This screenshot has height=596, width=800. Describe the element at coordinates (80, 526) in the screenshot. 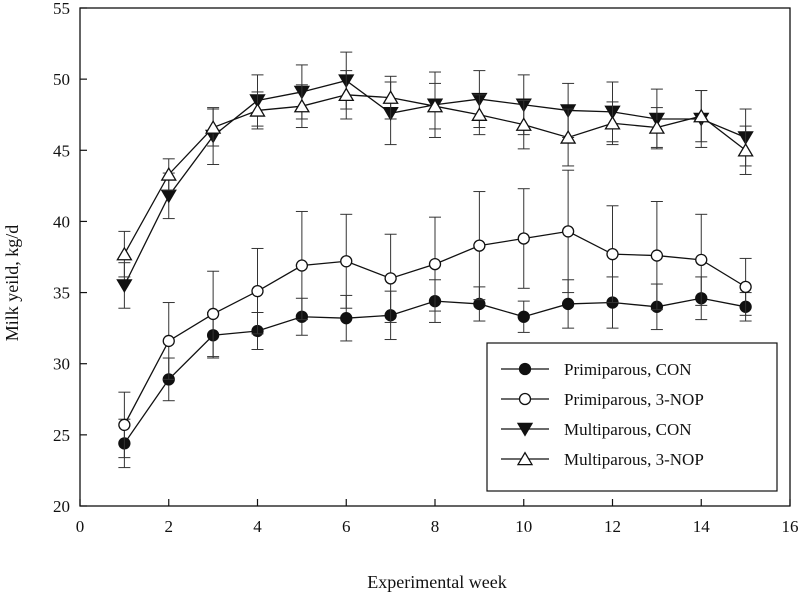

I see `x-tick-label: 0` at that location.